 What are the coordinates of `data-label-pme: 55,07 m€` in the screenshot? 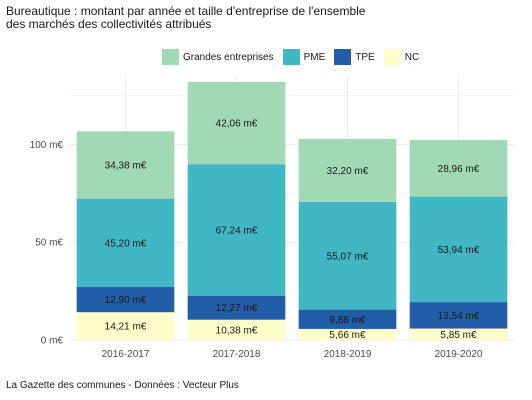 It's located at (348, 256).